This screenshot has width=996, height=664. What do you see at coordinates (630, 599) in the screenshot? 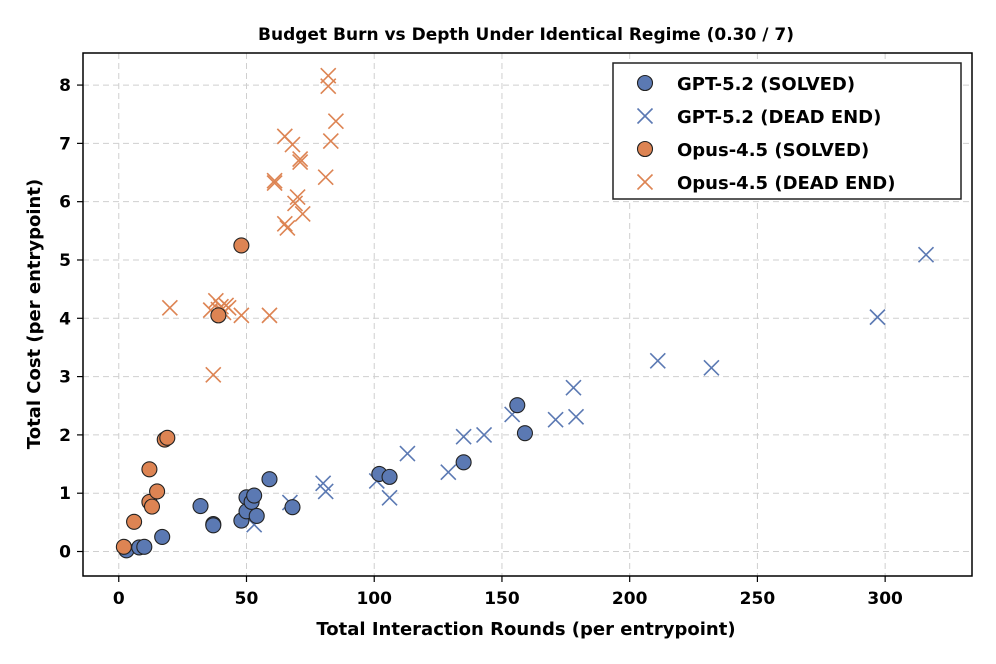
I see `x-tick-label: 200` at bounding box center [630, 599].